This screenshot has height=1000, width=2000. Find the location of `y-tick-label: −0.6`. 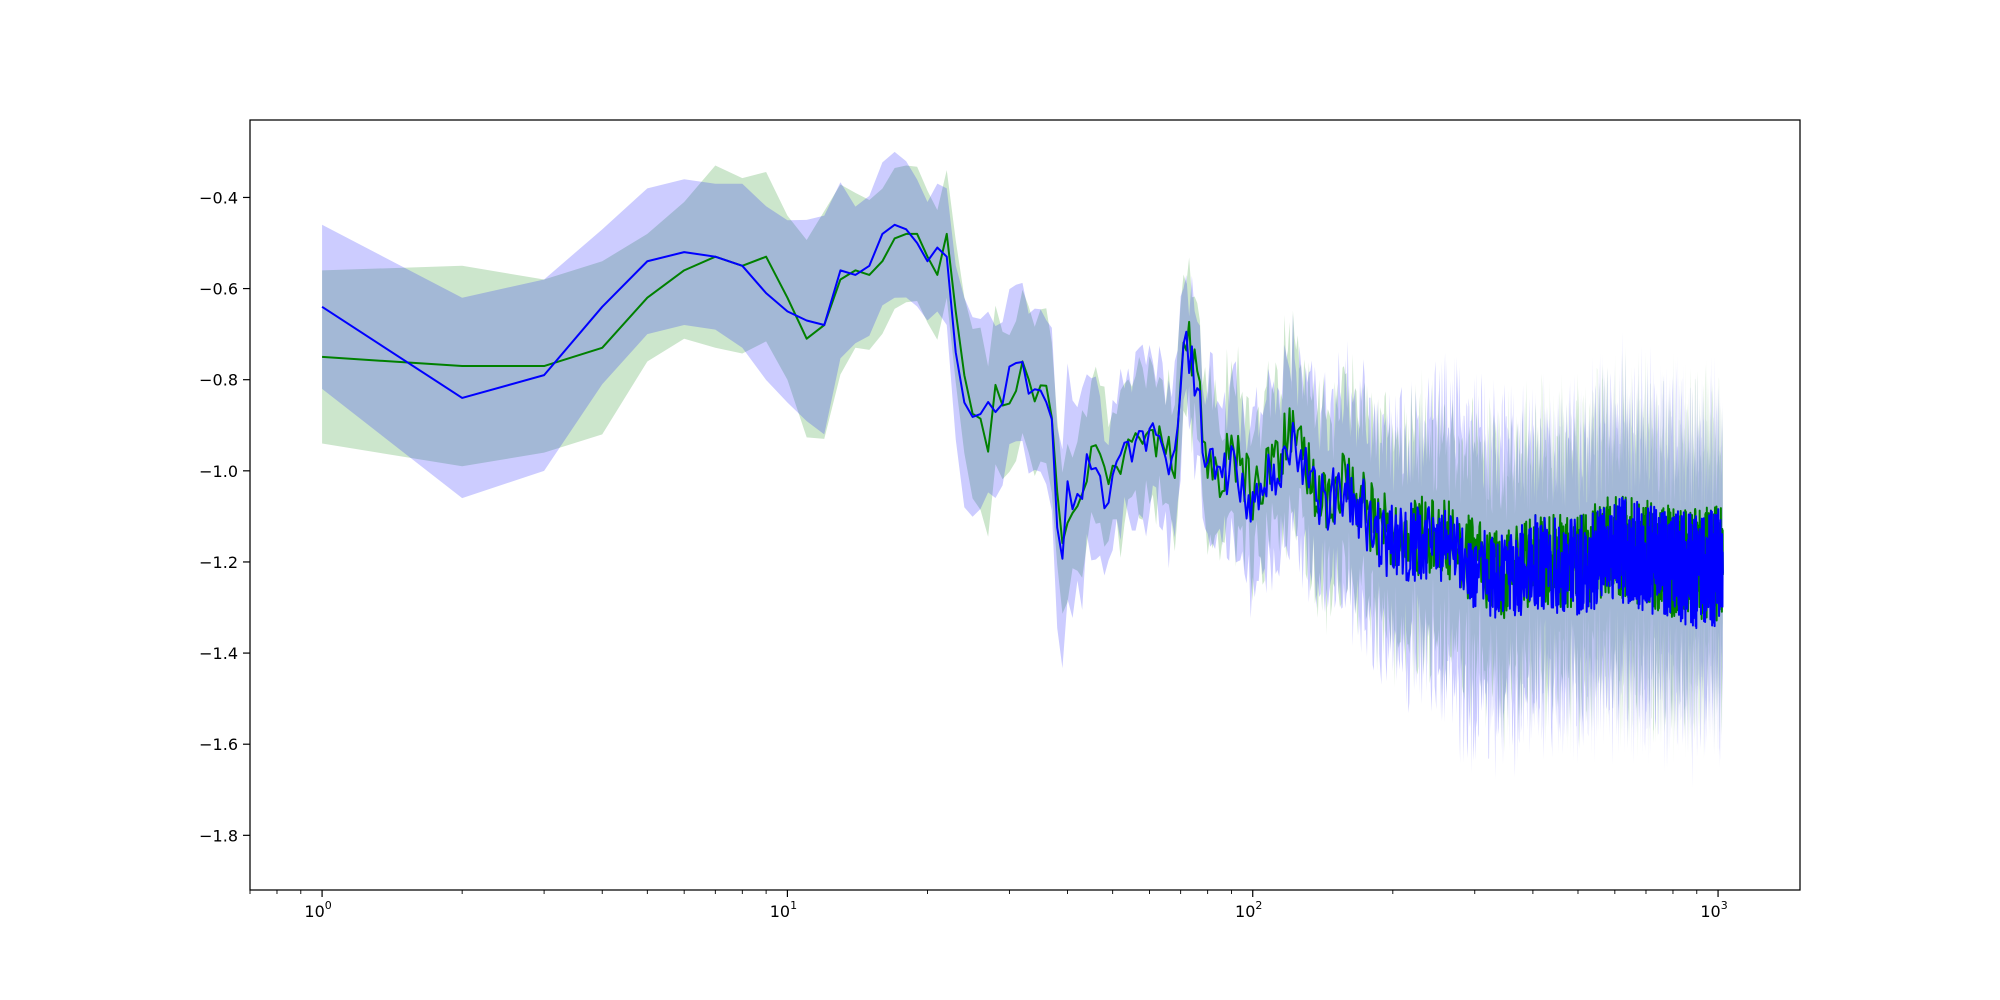

y-tick-label: −0.6 is located at coordinates (218, 289).